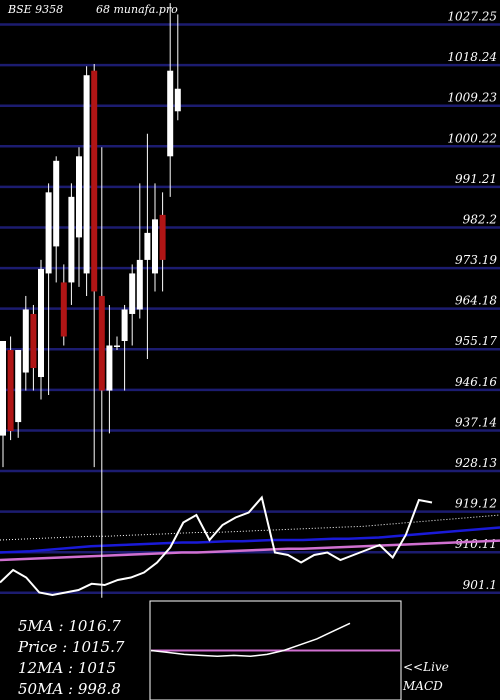  What do you see at coordinates (476, 179) in the screenshot?
I see `price-tick-label: 991.21` at bounding box center [476, 179].